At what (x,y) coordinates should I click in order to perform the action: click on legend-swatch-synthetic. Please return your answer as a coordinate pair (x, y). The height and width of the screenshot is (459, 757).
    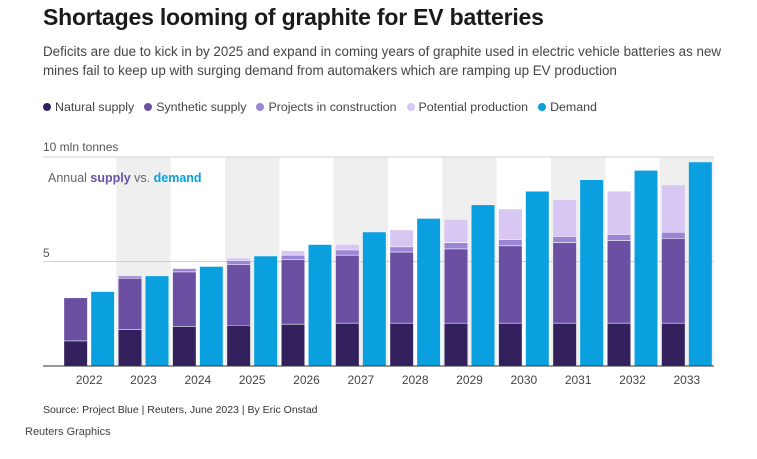
    Looking at the image, I should click on (148, 107).